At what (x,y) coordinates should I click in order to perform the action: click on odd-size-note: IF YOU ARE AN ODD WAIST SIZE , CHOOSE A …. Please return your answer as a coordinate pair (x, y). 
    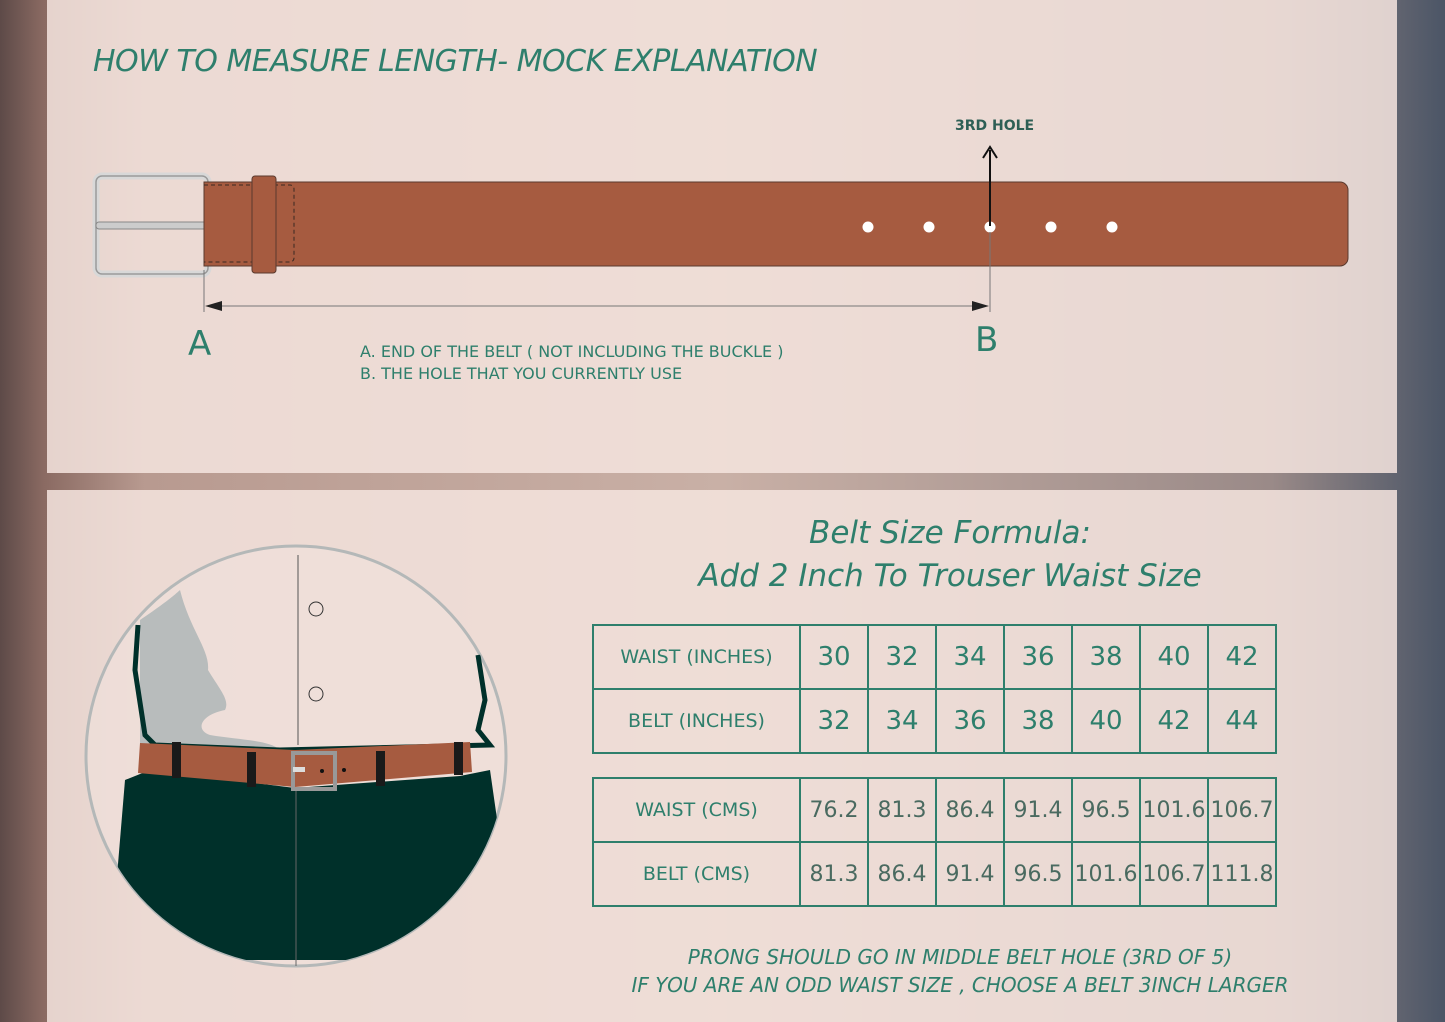
    Looking at the image, I should click on (960, 985).